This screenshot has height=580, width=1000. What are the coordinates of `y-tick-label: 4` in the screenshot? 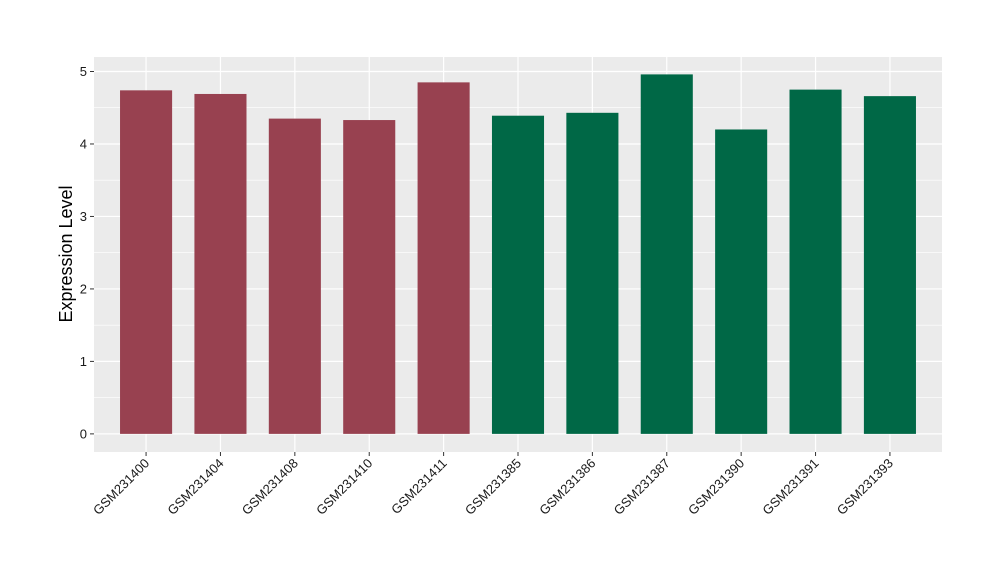 It's located at (83, 143).